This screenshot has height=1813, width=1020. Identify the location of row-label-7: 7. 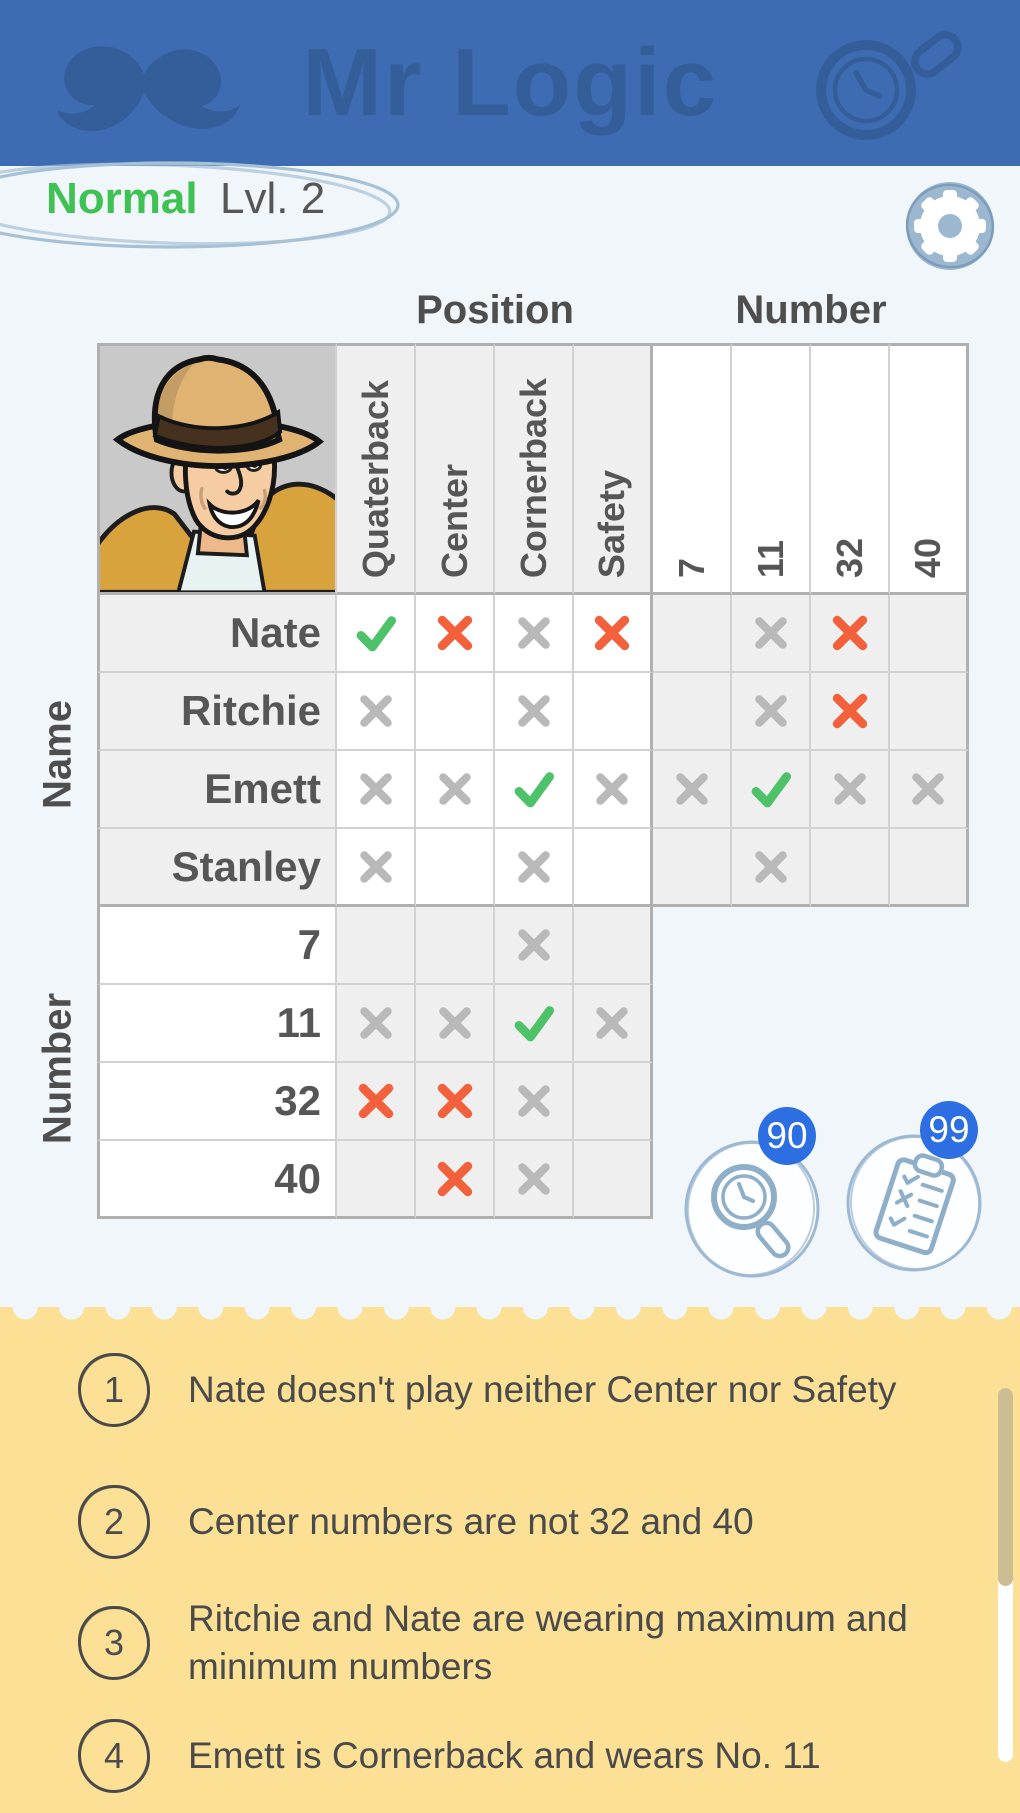
(217, 946).